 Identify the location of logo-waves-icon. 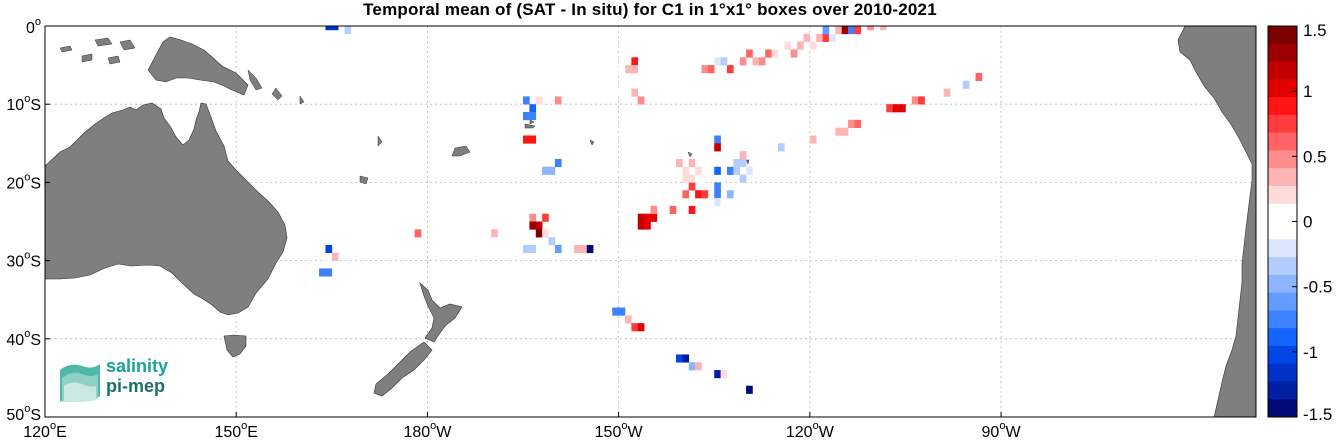
(80, 383).